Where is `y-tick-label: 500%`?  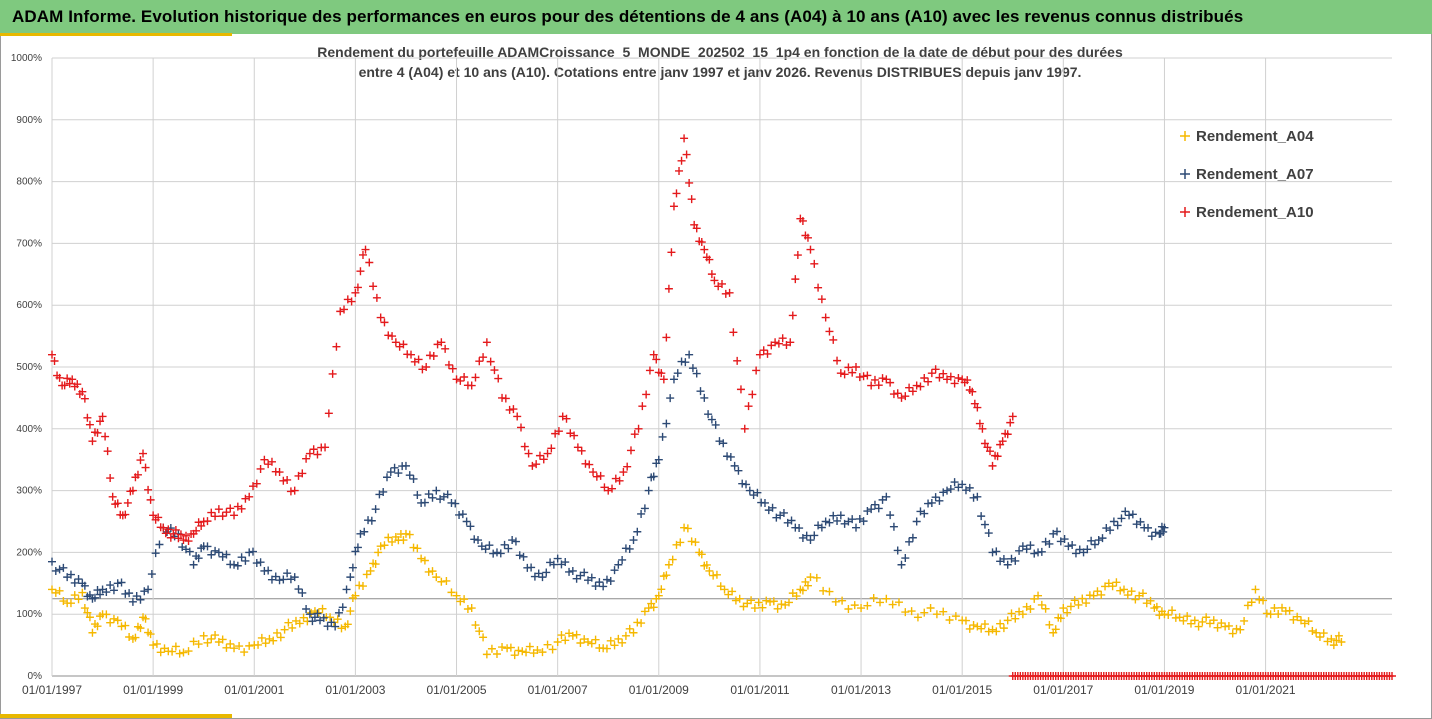 y-tick-label: 500% is located at coordinates (29, 367).